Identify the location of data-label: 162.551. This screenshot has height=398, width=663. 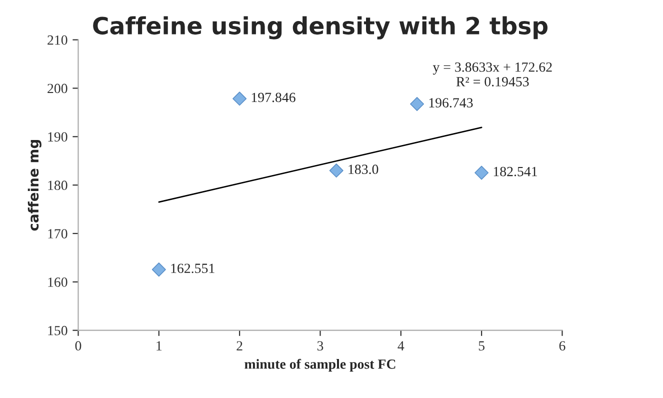
(192, 269).